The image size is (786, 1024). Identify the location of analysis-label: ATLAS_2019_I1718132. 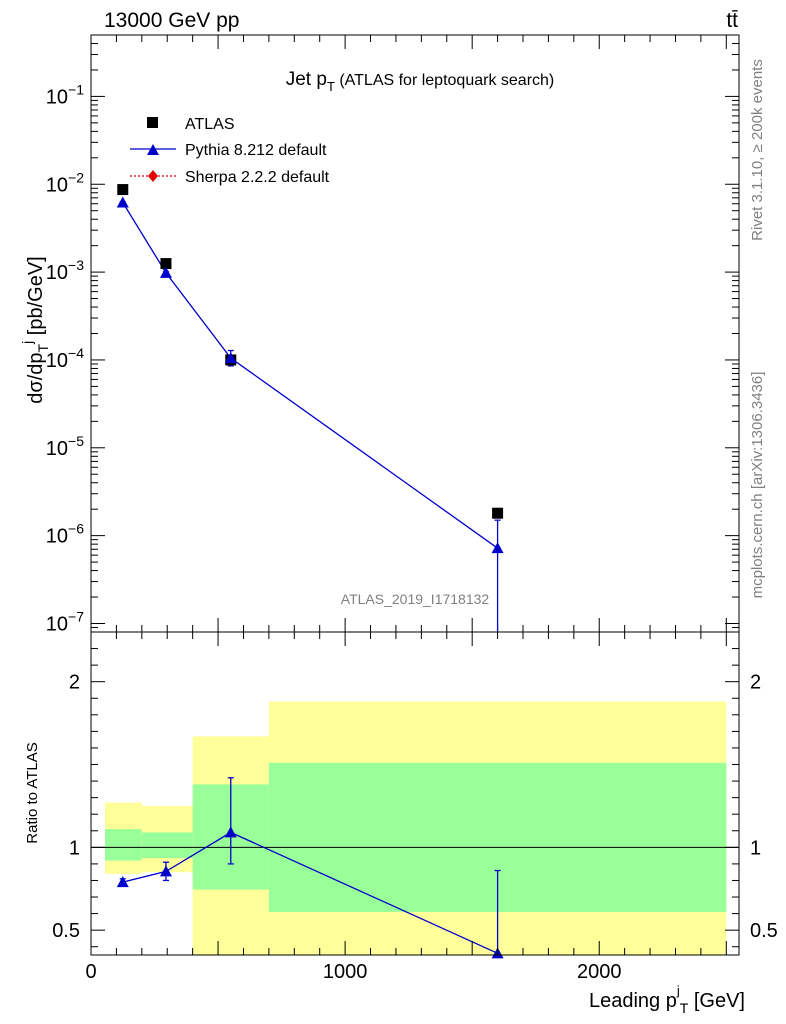
(415, 599).